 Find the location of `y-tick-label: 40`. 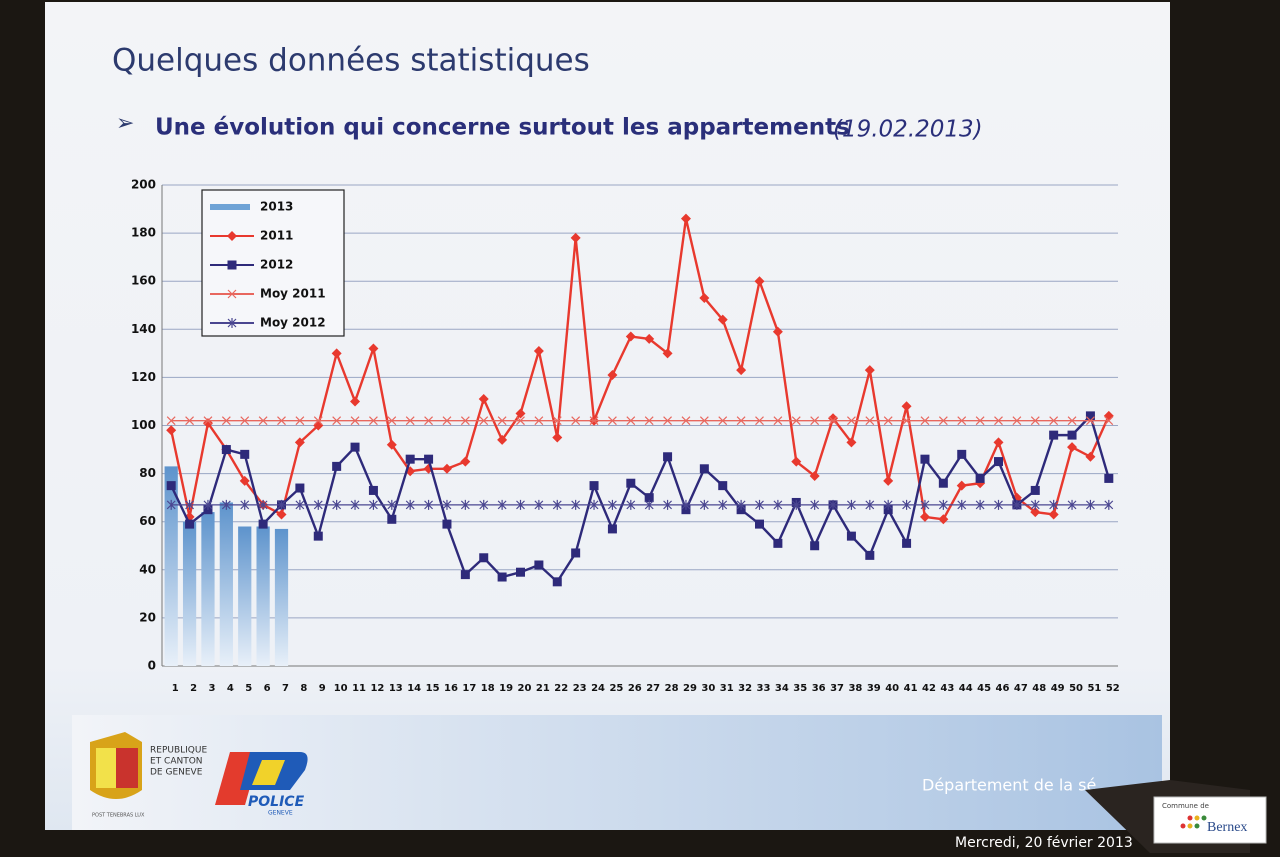

y-tick-label: 40 is located at coordinates (147, 569).